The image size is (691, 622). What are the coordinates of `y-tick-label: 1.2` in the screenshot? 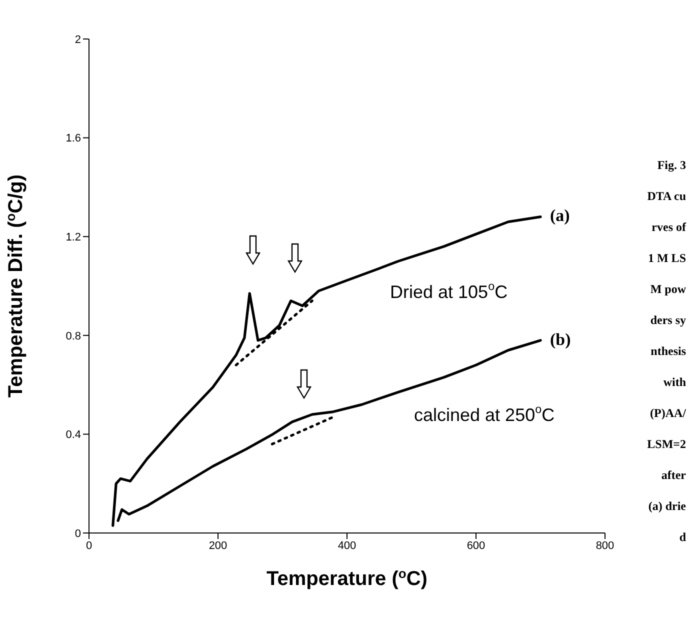 It's located at (73, 238).